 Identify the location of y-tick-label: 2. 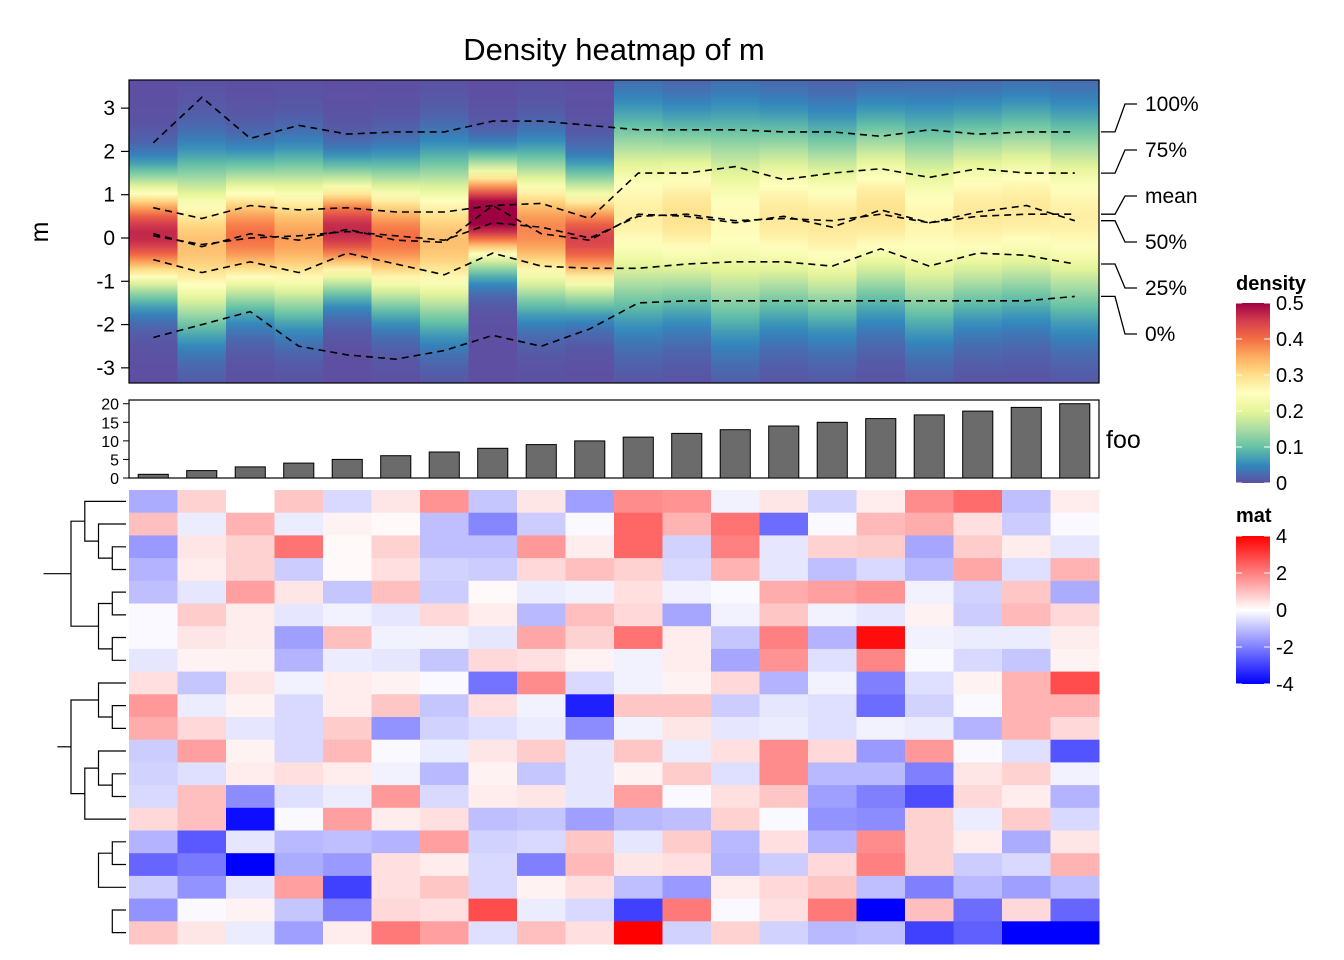
(109, 151).